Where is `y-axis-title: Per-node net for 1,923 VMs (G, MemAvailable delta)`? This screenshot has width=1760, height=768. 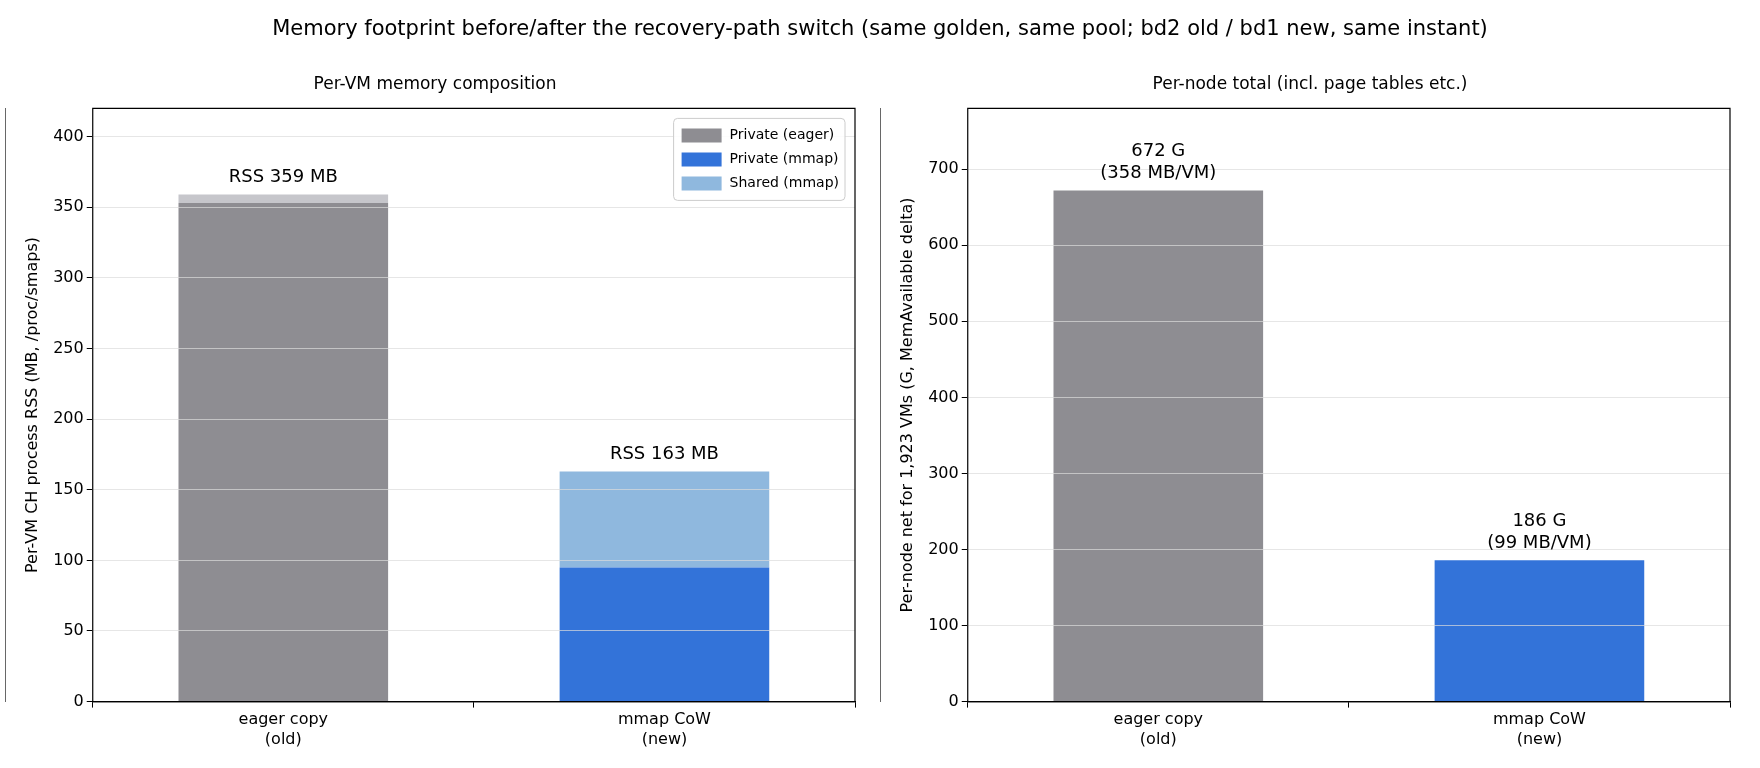 y-axis-title: Per-node net for 1,923 VMs (G, MemAvailable delta) is located at coordinates (906, 405).